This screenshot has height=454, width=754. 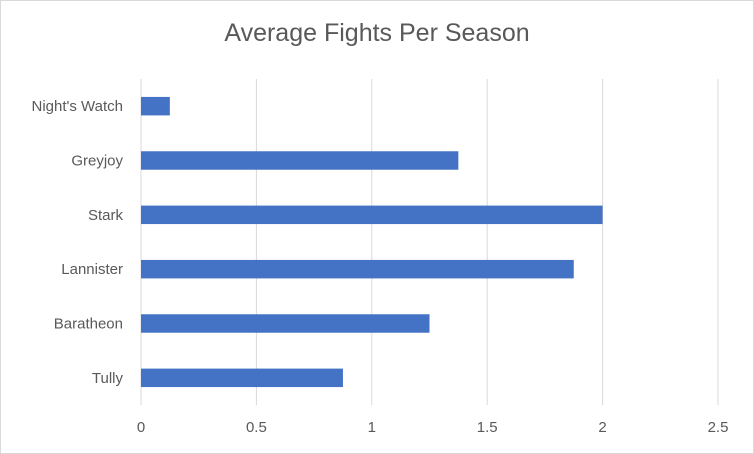 What do you see at coordinates (106, 215) in the screenshot?
I see `category-label: Stark` at bounding box center [106, 215].